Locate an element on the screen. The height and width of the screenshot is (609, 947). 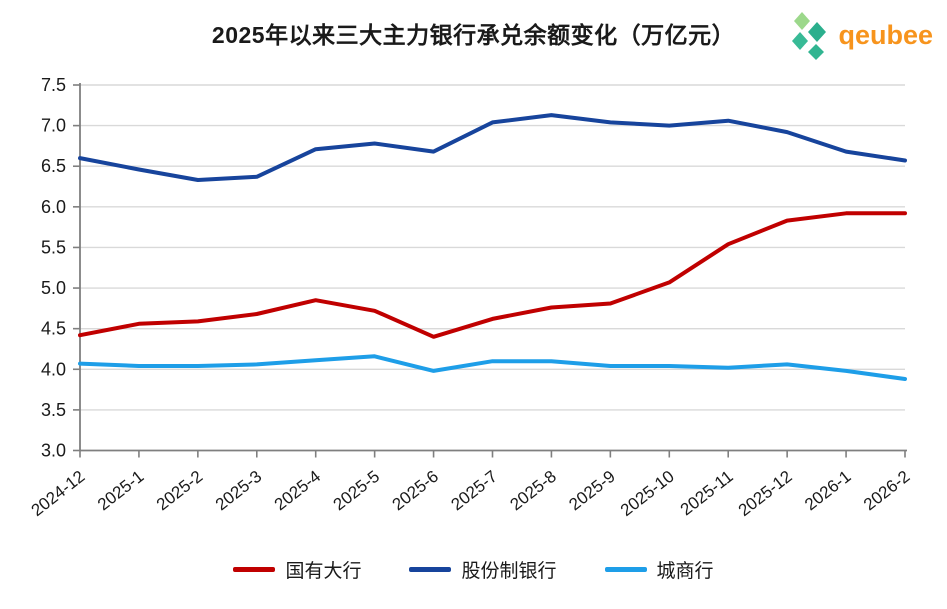
legend-item-joint-stock-banks: 股份制银行 is located at coordinates (483, 569).